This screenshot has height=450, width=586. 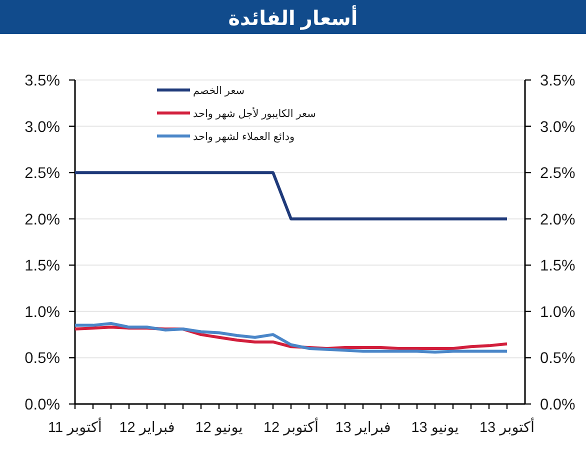 I want to click on y2-tick-label: 3.0%, so click(x=558, y=127).